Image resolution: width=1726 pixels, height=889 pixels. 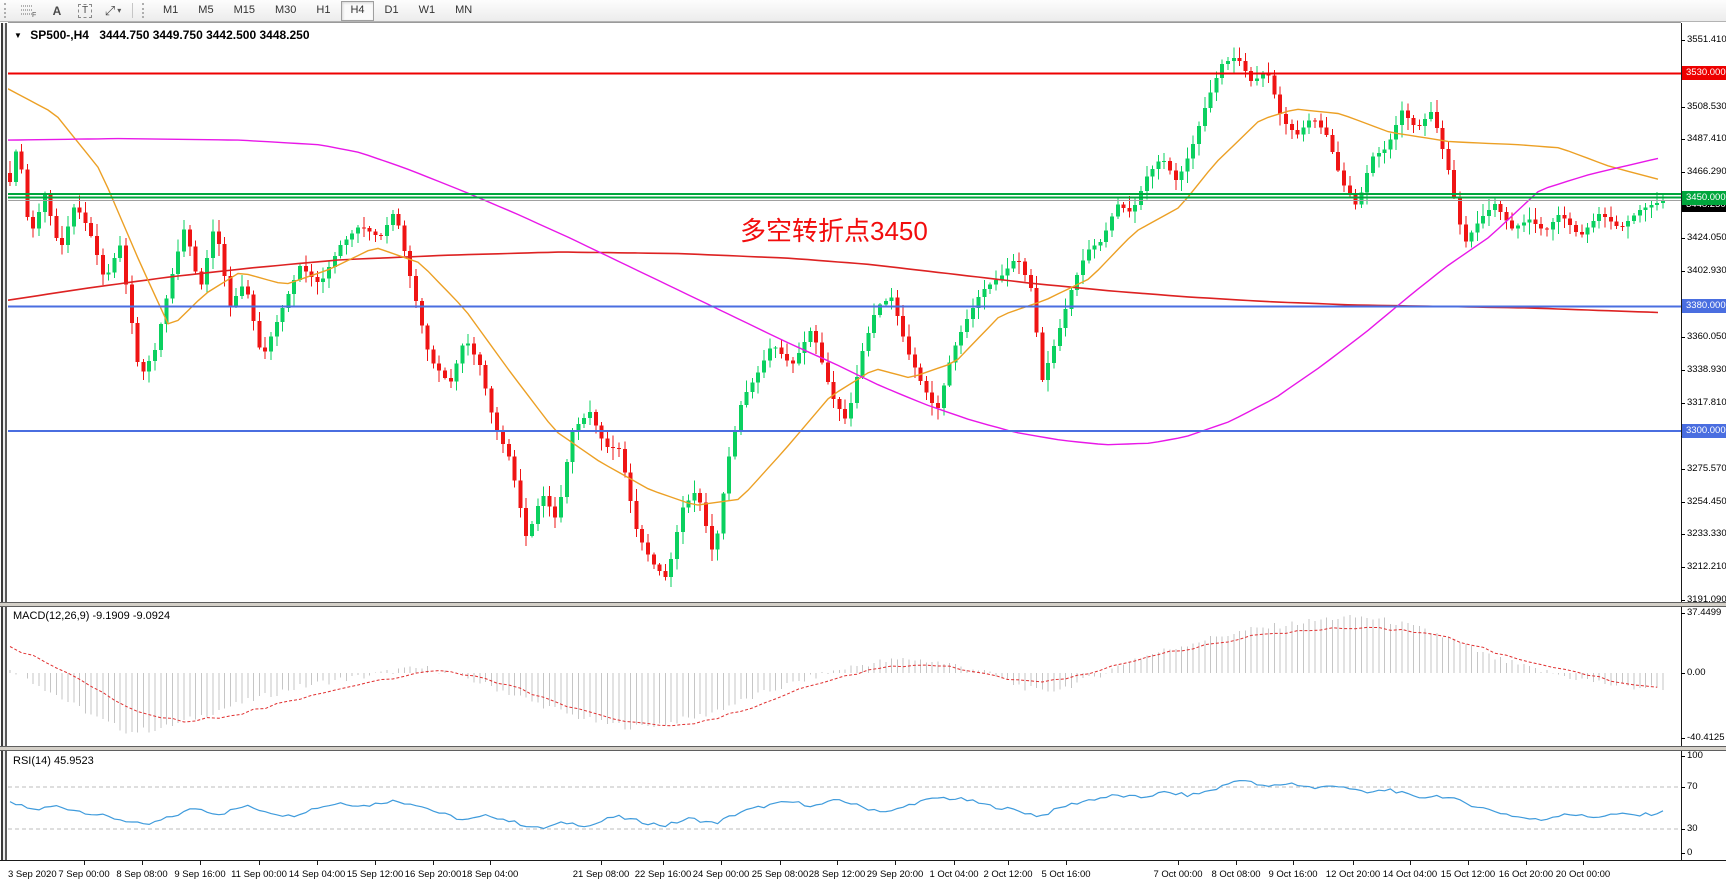 I want to click on price-badge: 3450.000, so click(x=1704, y=197).